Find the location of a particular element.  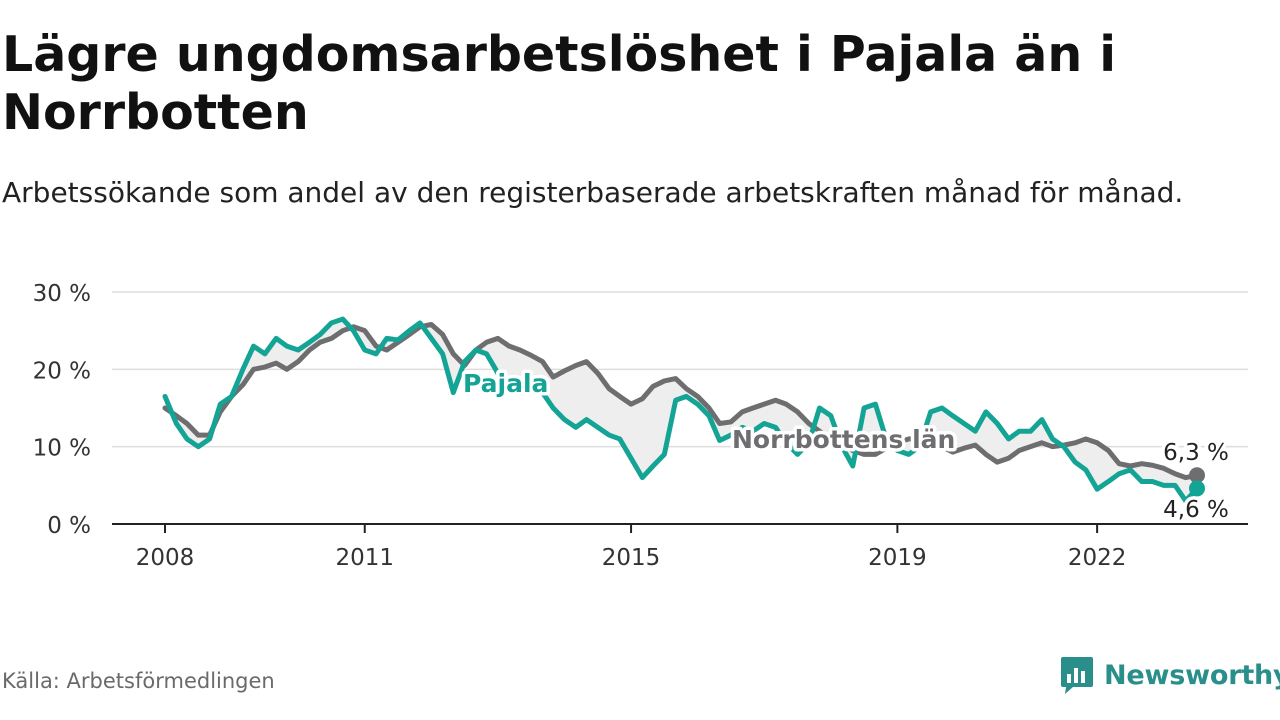

series-label-norrbotten: Norrbottens län is located at coordinates (843, 439).